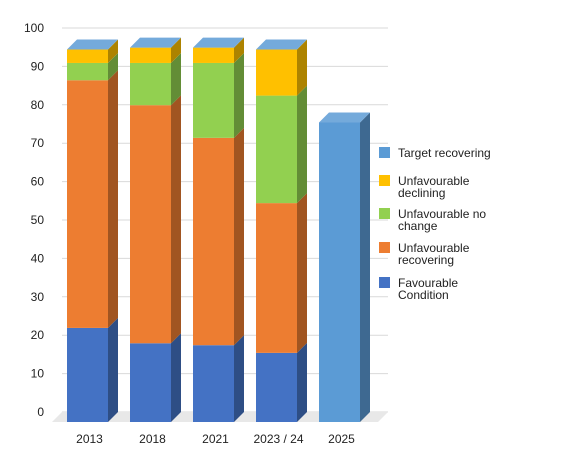 Image resolution: width=568 pixels, height=474 pixels. I want to click on y-tick-label: 30, so click(38, 297).